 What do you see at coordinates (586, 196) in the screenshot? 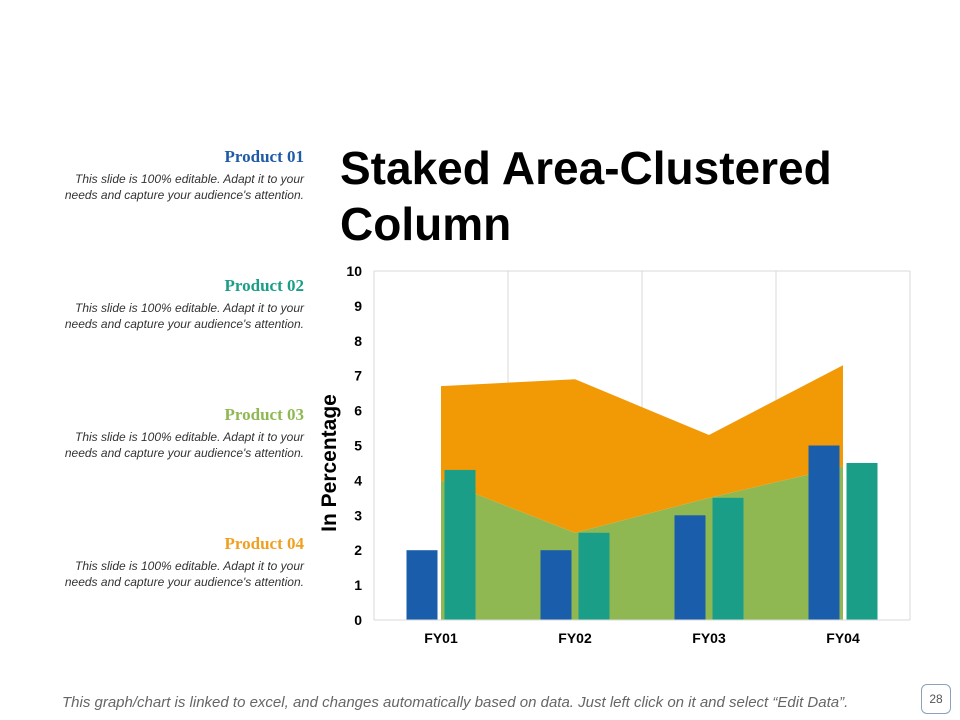
I see `chart-title: Staked Area-Clustered Column` at bounding box center [586, 196].